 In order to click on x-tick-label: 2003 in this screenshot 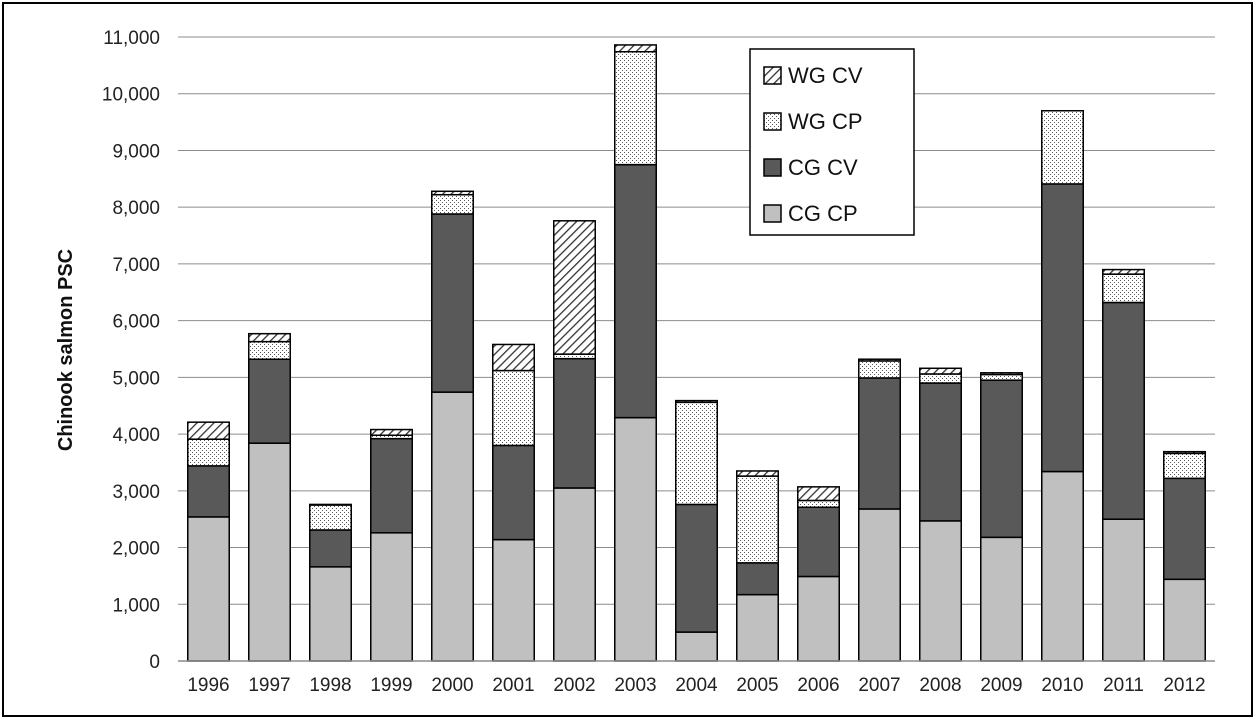, I will do `click(635, 685)`.